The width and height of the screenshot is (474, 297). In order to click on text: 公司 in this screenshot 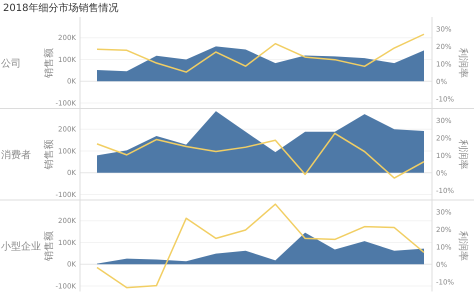, I will do `click(11, 63)`.